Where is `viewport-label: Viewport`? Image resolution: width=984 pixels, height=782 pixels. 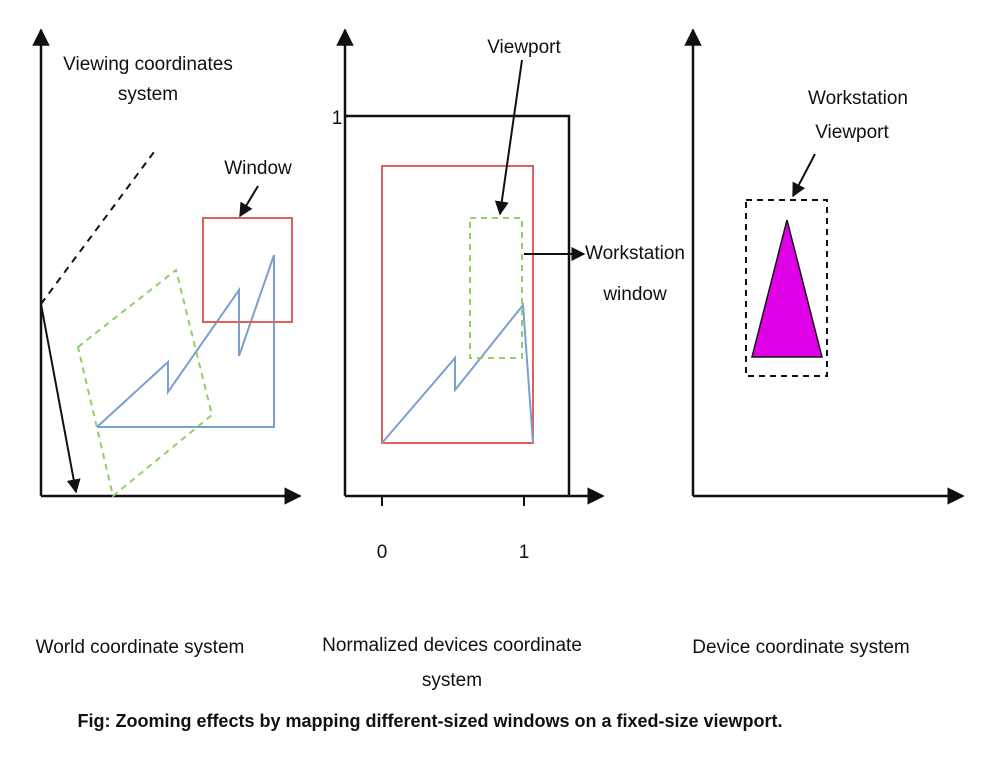 viewport-label: Viewport is located at coordinates (524, 47).